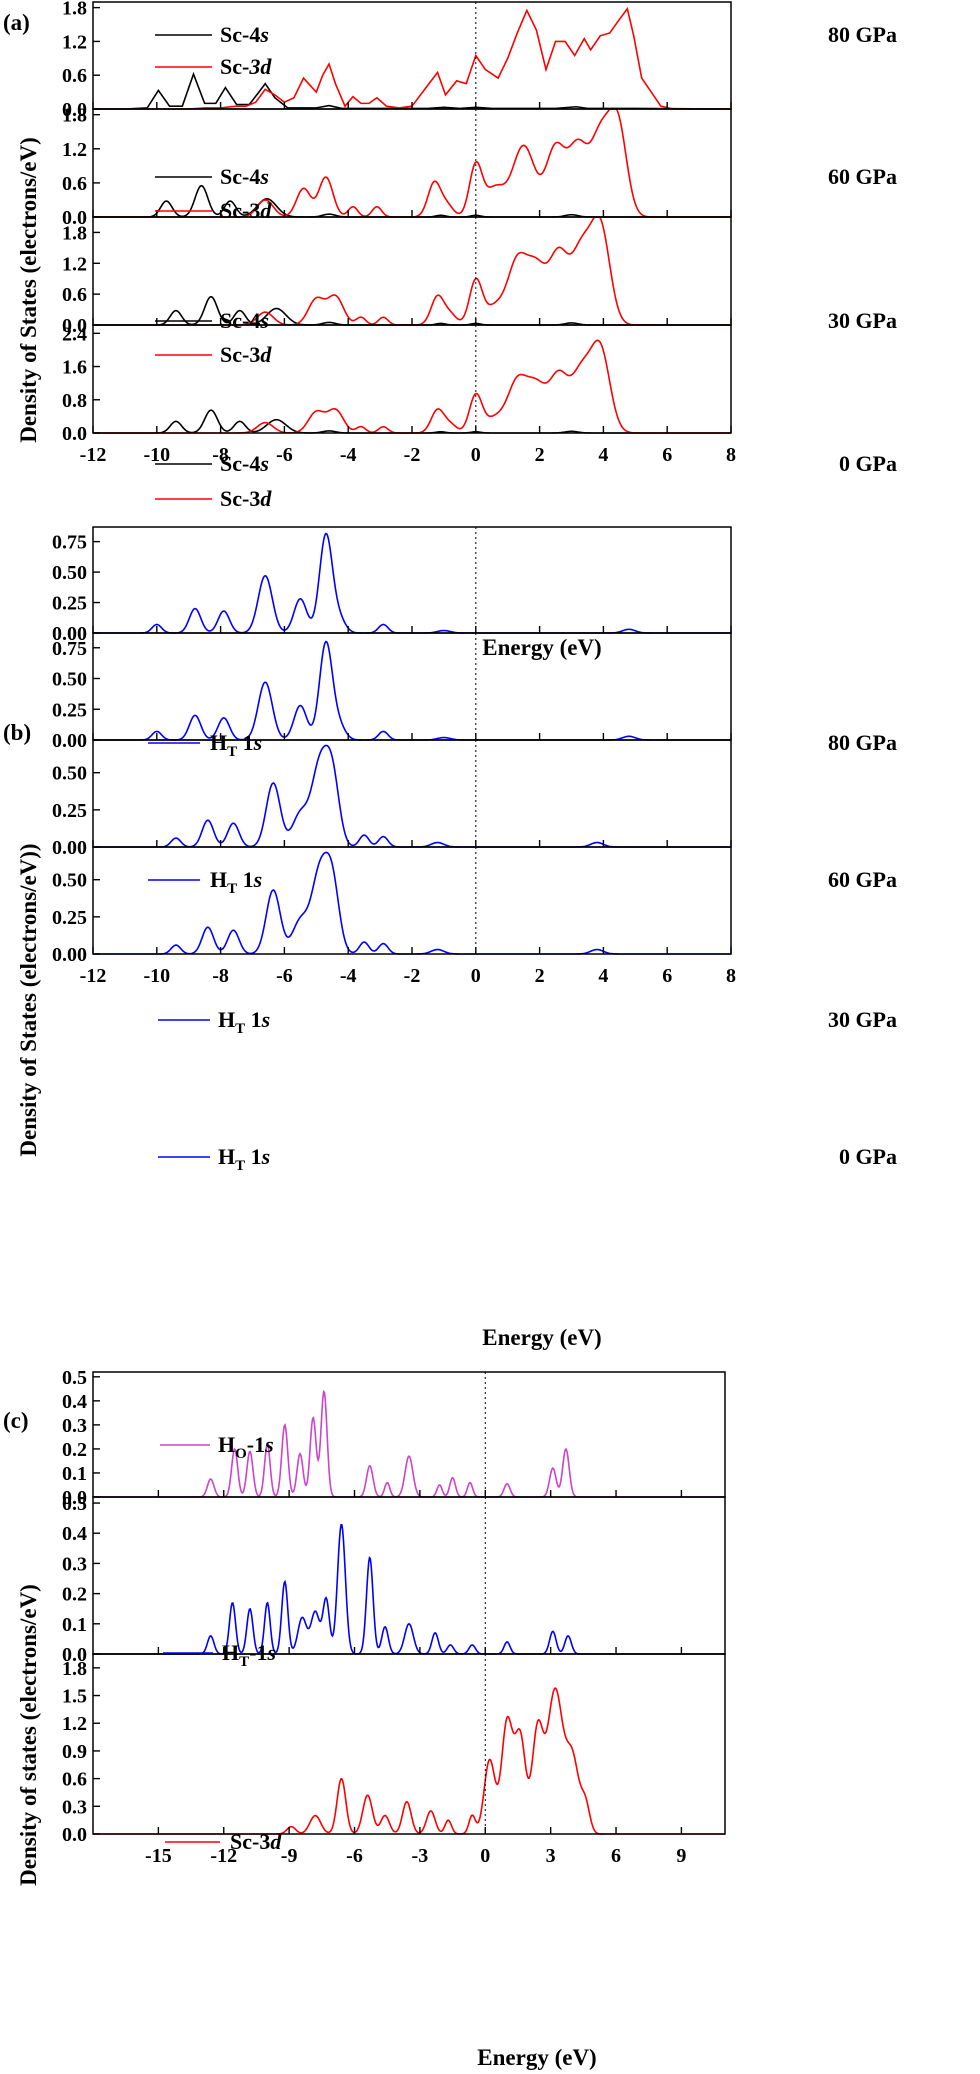  What do you see at coordinates (74, 401) in the screenshot?
I see `y-tick-label: 0.8` at bounding box center [74, 401].